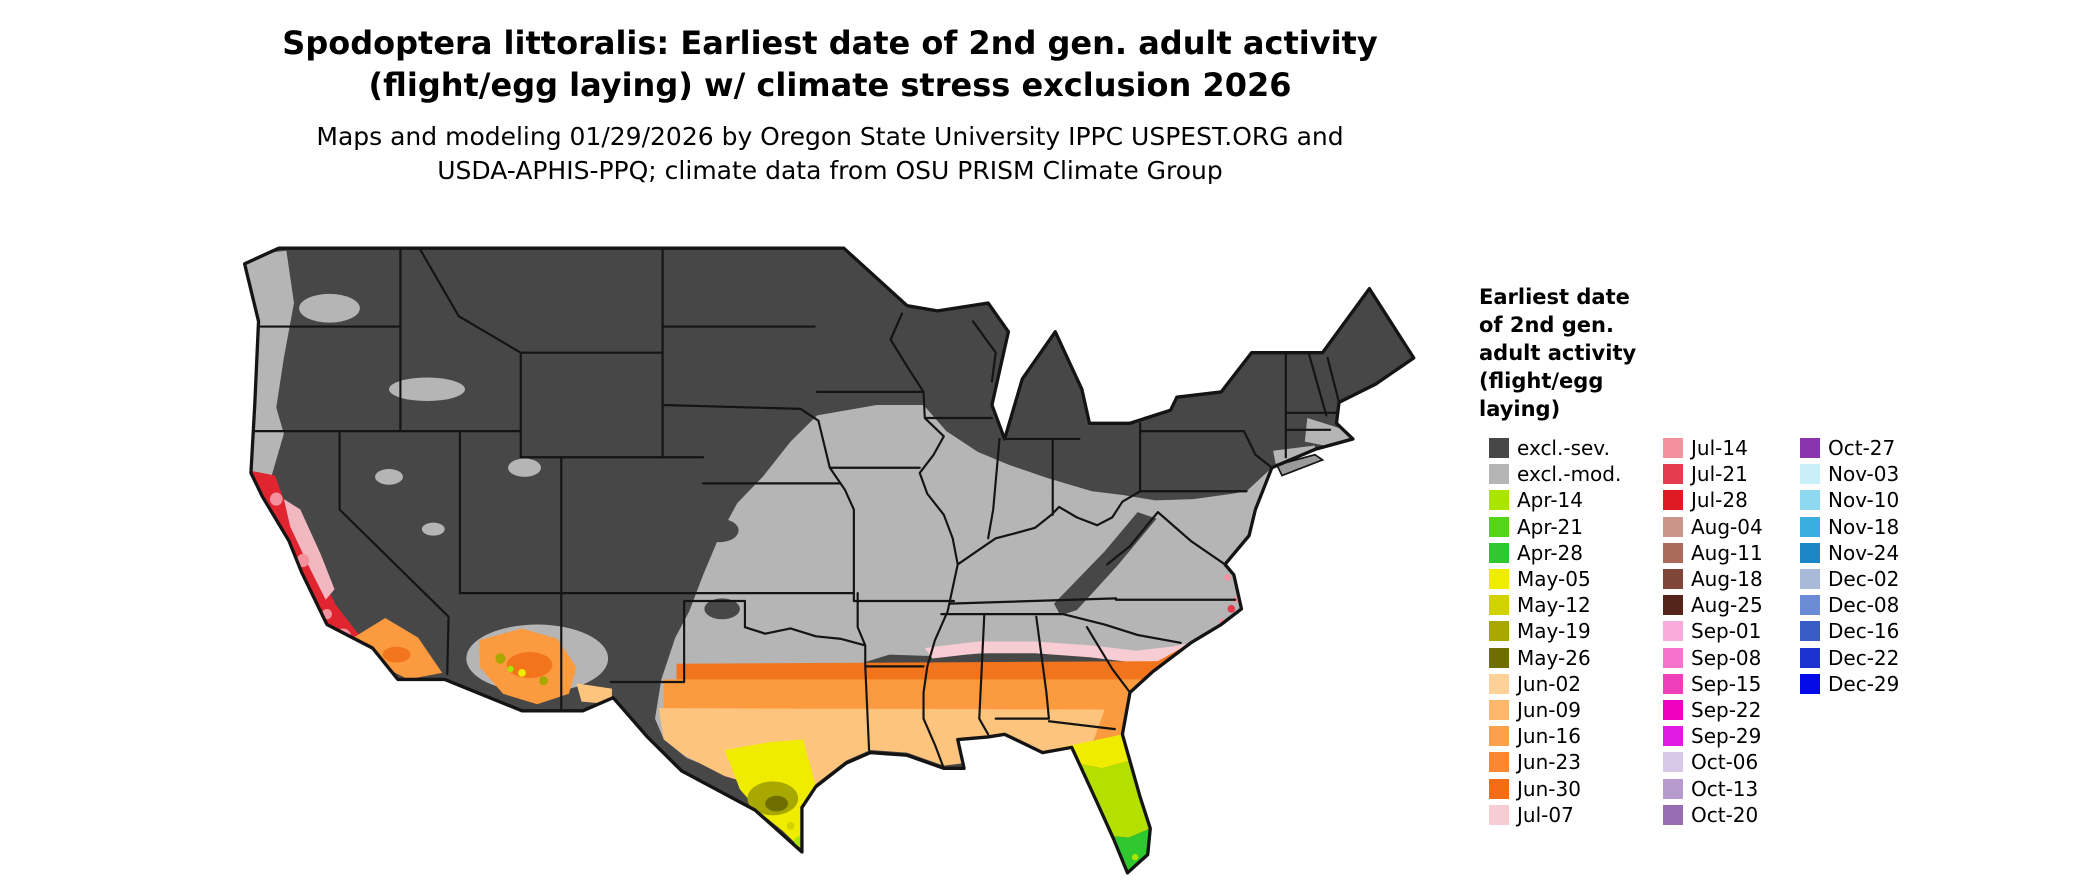  Describe the element at coordinates (770, 794) in the screenshot. I see `map-region-south-texas` at that location.